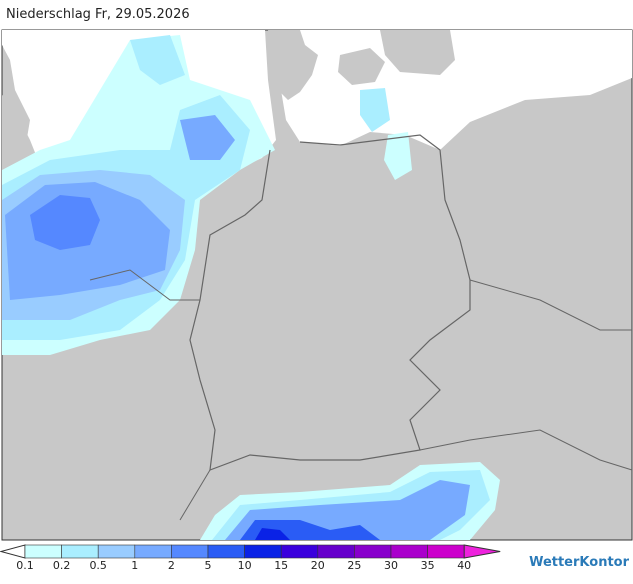 This screenshot has height=584, width=633. What do you see at coordinates (361, 66) in the screenshot?
I see `zealand` at bounding box center [361, 66].